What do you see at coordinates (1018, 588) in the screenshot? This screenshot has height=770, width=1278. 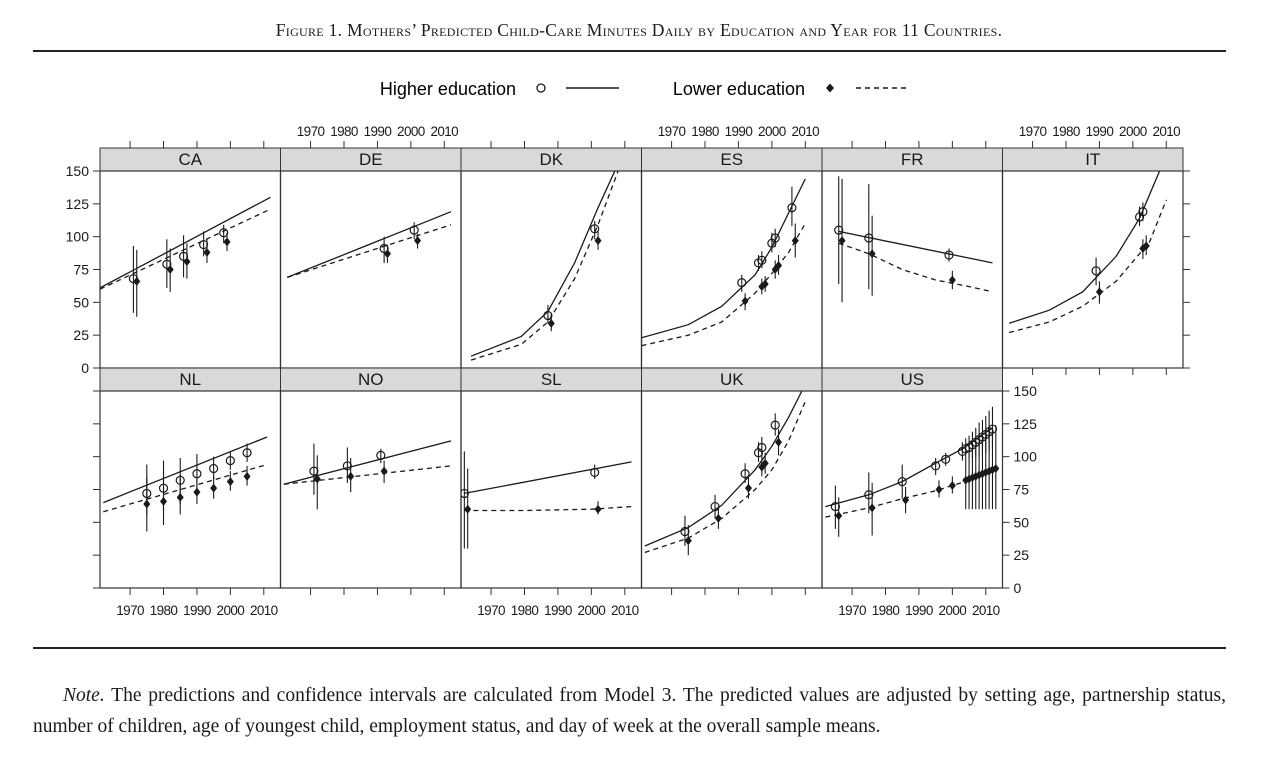 I see `y-tick-label: 0` at bounding box center [1018, 588].